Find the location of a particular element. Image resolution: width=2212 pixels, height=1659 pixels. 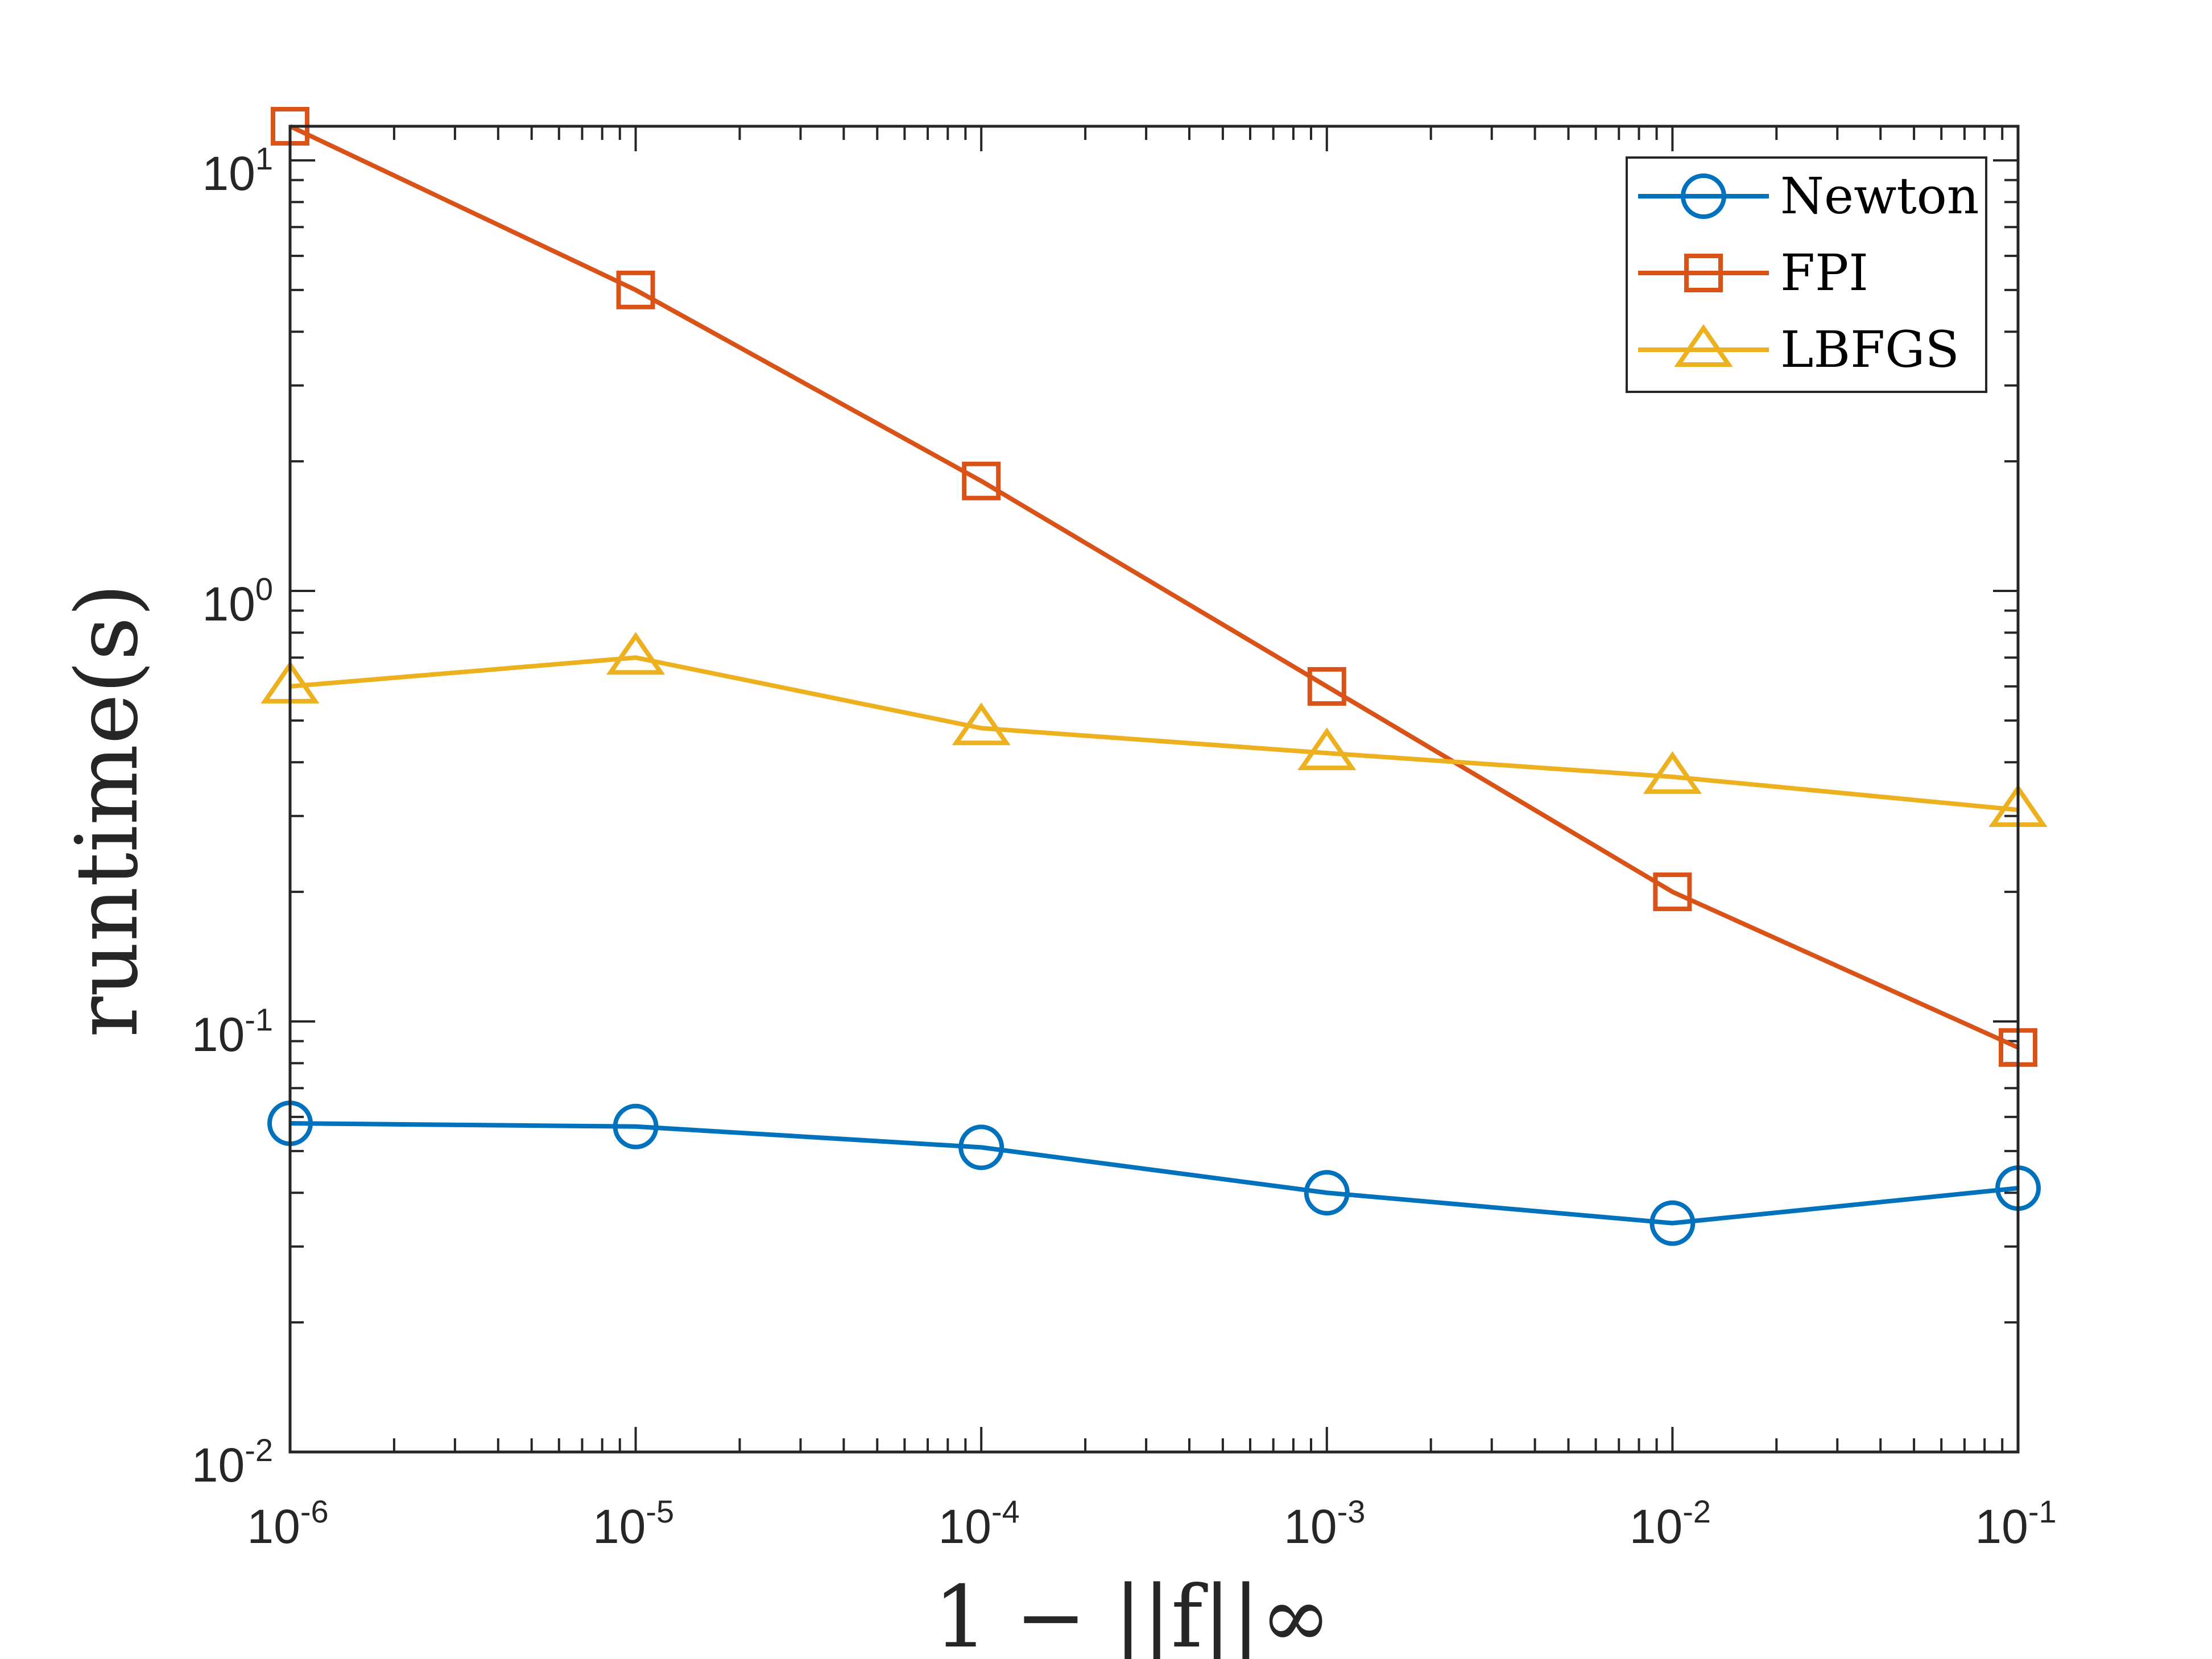

y-tick-label: 10⁻² is located at coordinates (232, 1462).